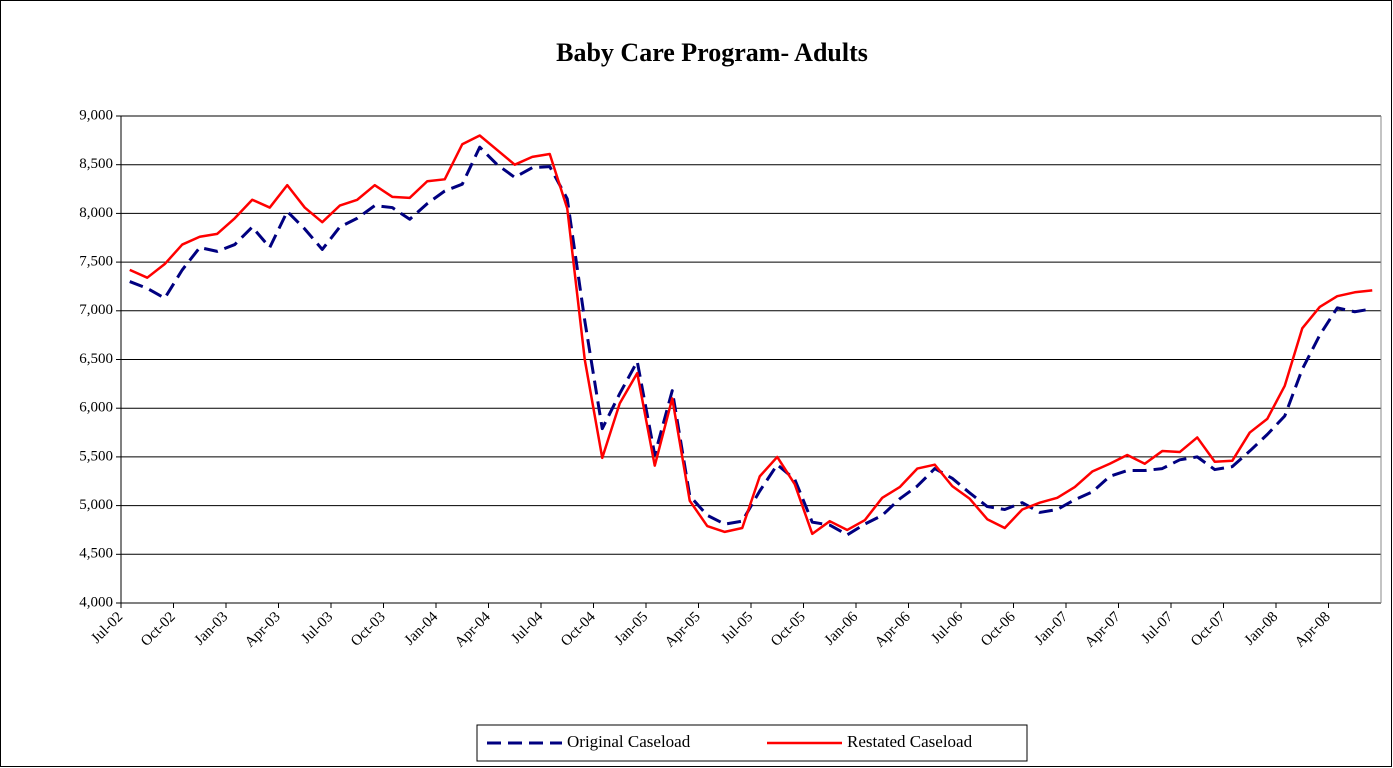  Describe the element at coordinates (96, 505) in the screenshot. I see `y-tick-label: 5,000` at that location.